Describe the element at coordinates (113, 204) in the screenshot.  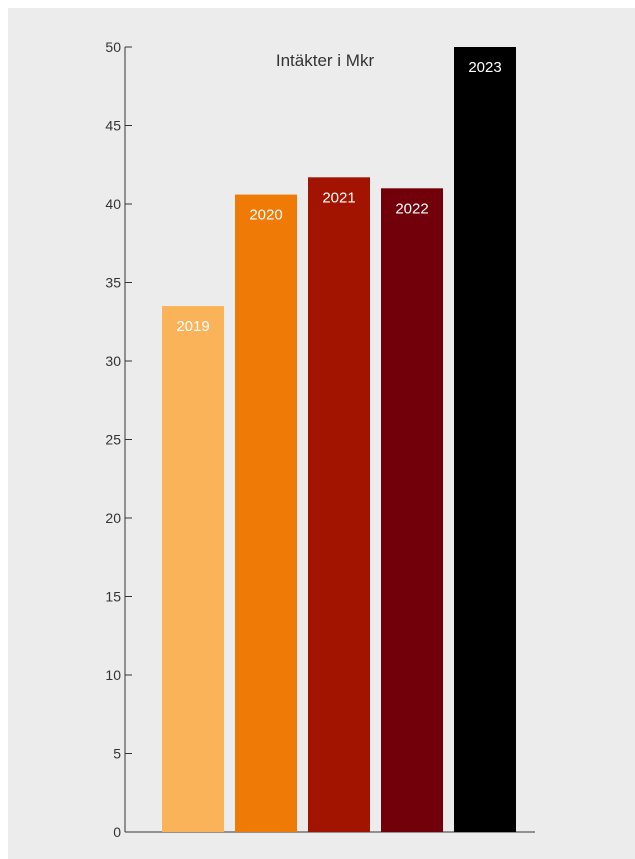
I see `y-tick-label: 40` at that location.